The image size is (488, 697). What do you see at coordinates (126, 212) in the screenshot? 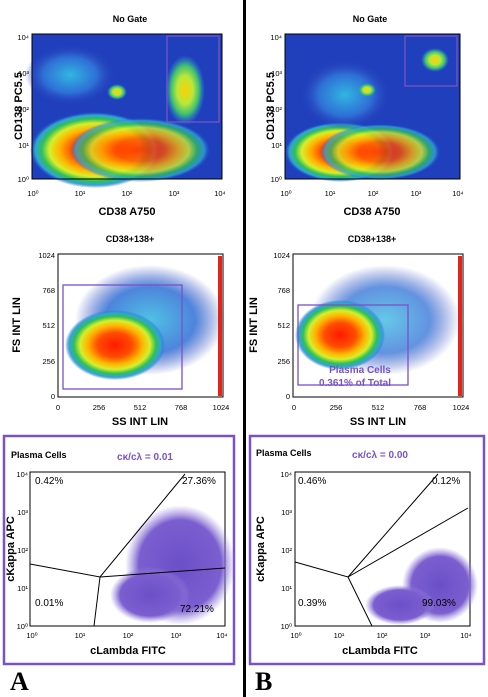
I see `x-axis-label: CD38 A750` at bounding box center [126, 212].